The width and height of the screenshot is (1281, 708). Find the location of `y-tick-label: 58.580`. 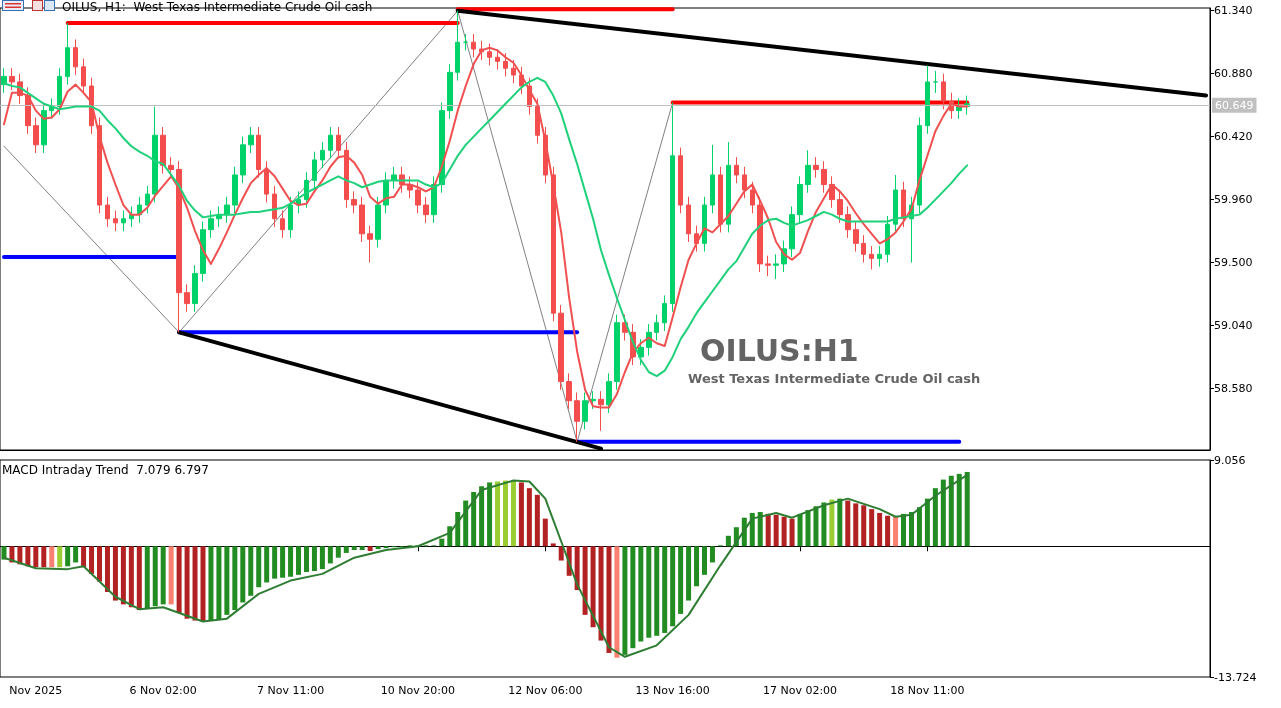

y-tick-label: 58.580 is located at coordinates (1233, 388).